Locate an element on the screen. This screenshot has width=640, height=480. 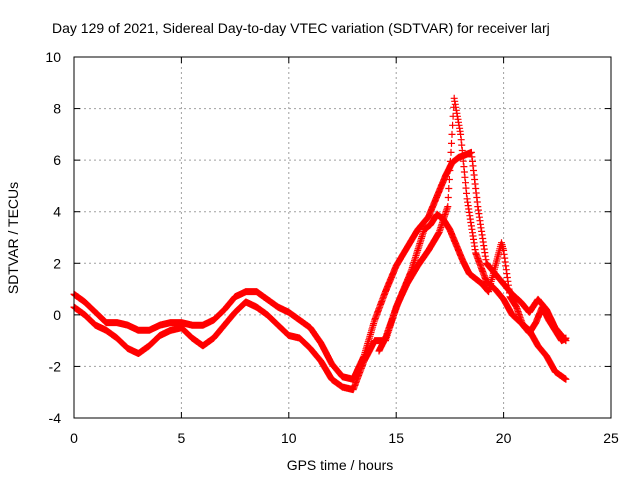
y-tick-label: 4 is located at coordinates (57, 212).